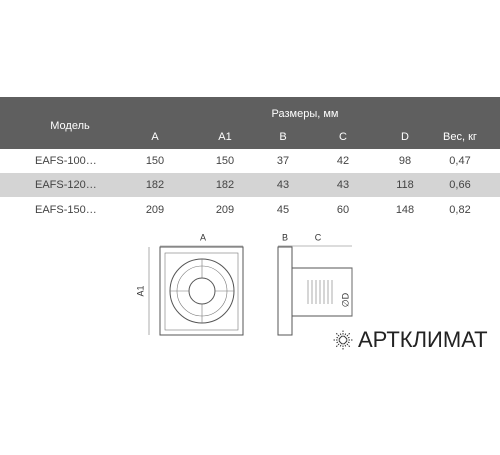 This screenshot has height=455, width=500. I want to click on column-header: A1, so click(224, 137).